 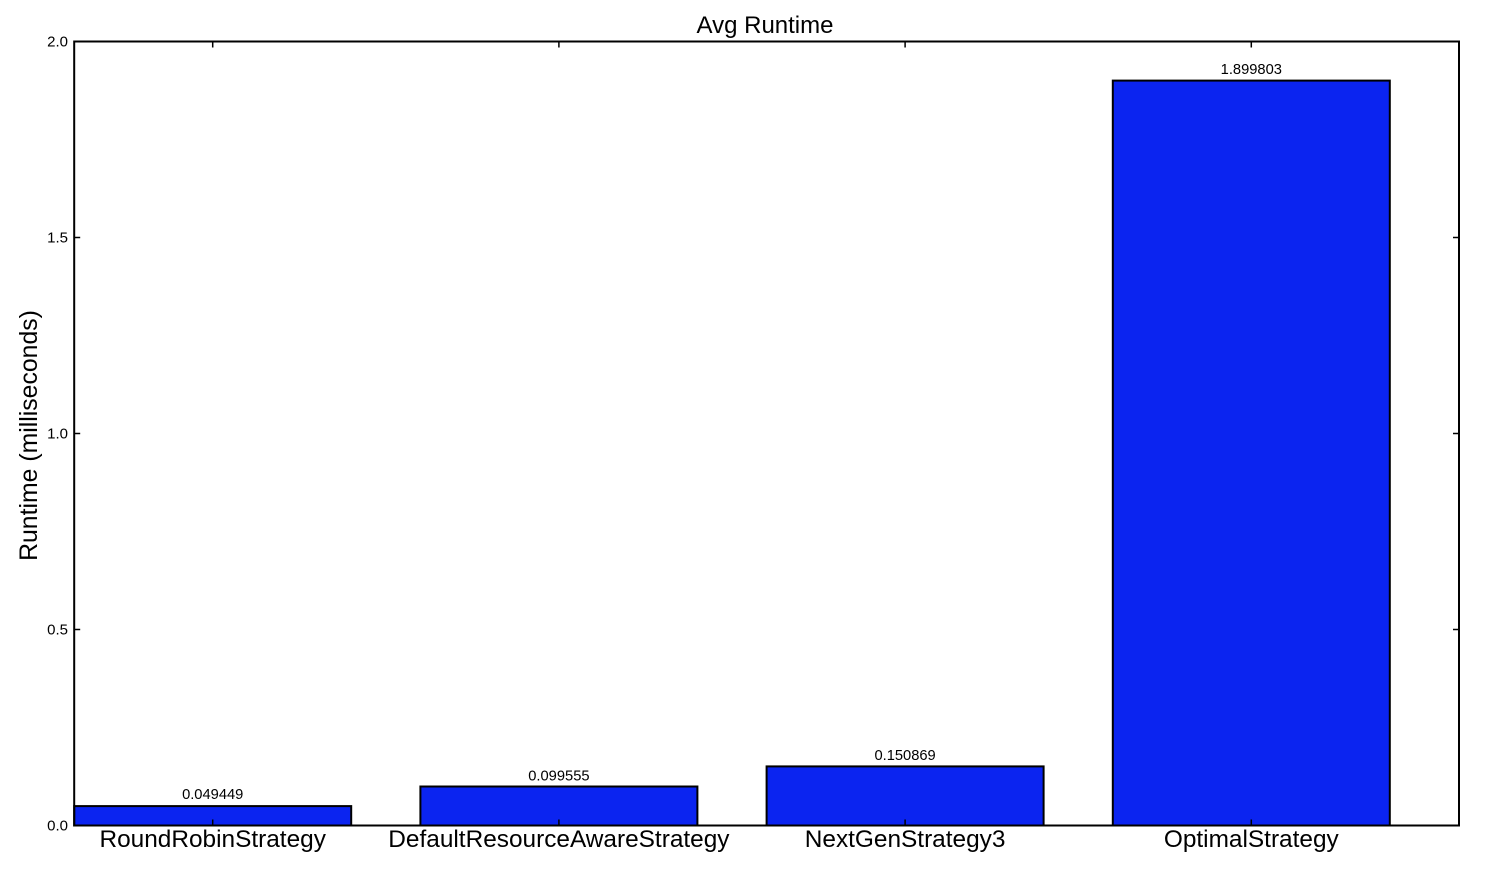 What do you see at coordinates (1252, 839) in the screenshot?
I see `svg-text: OptimalStrategy` at bounding box center [1252, 839].